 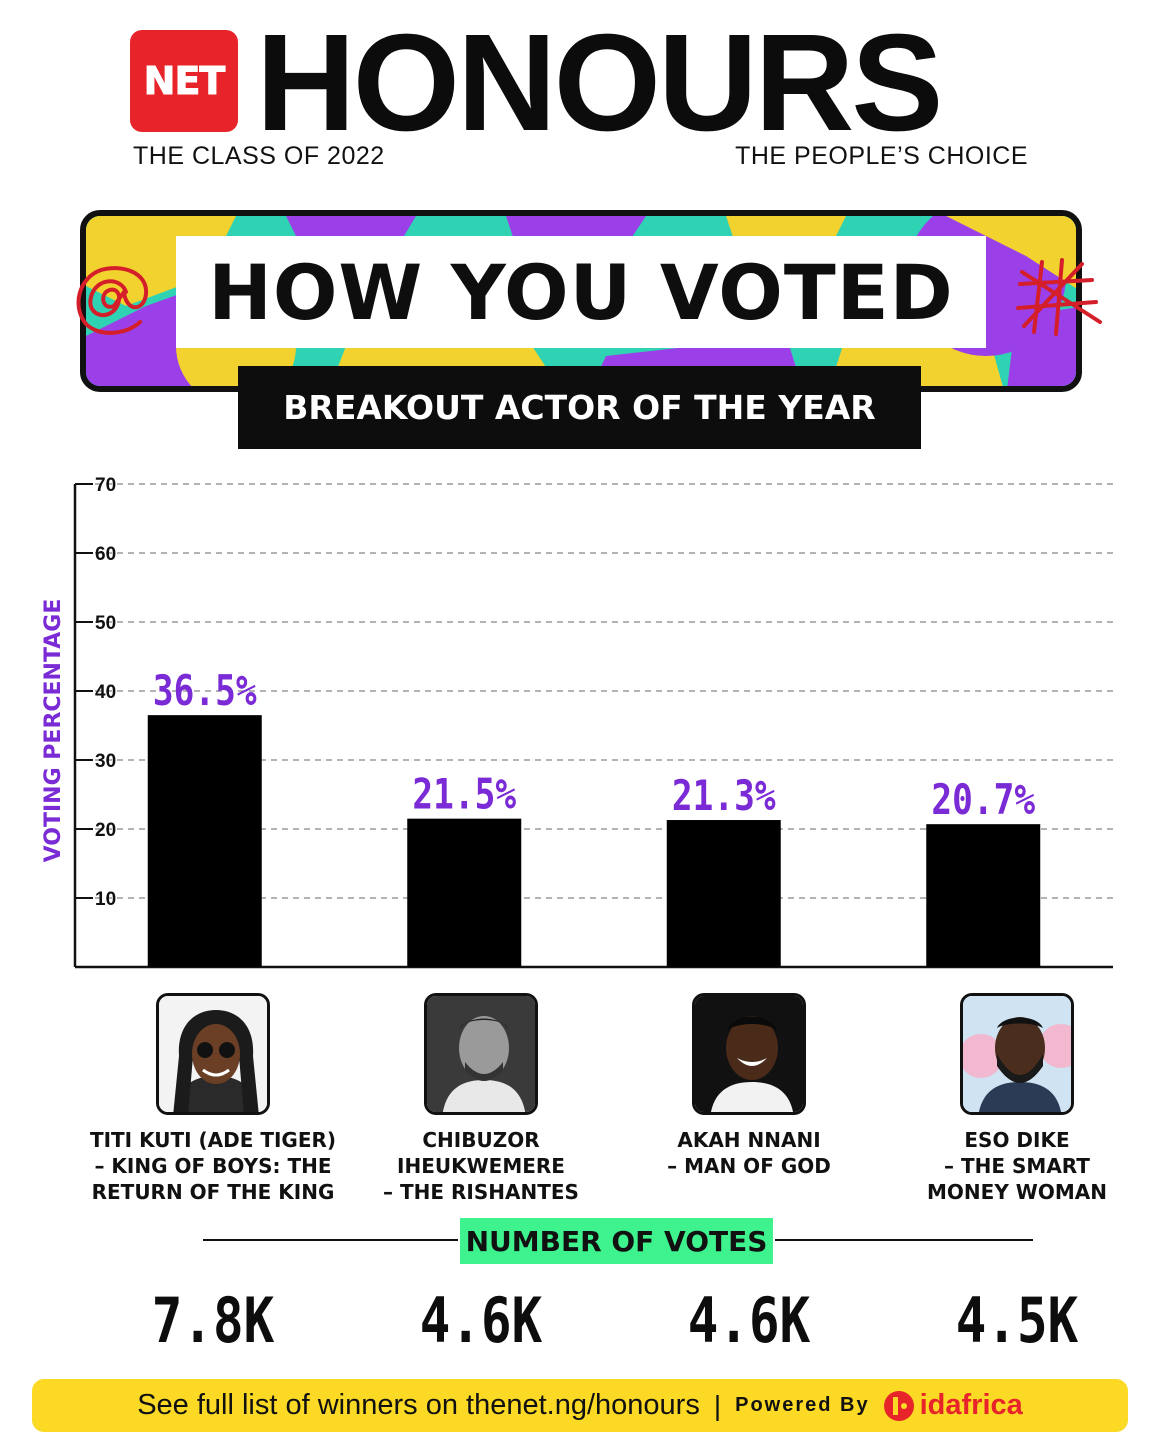 What do you see at coordinates (105, 830) in the screenshot?
I see `y-tick-label: 20` at bounding box center [105, 830].